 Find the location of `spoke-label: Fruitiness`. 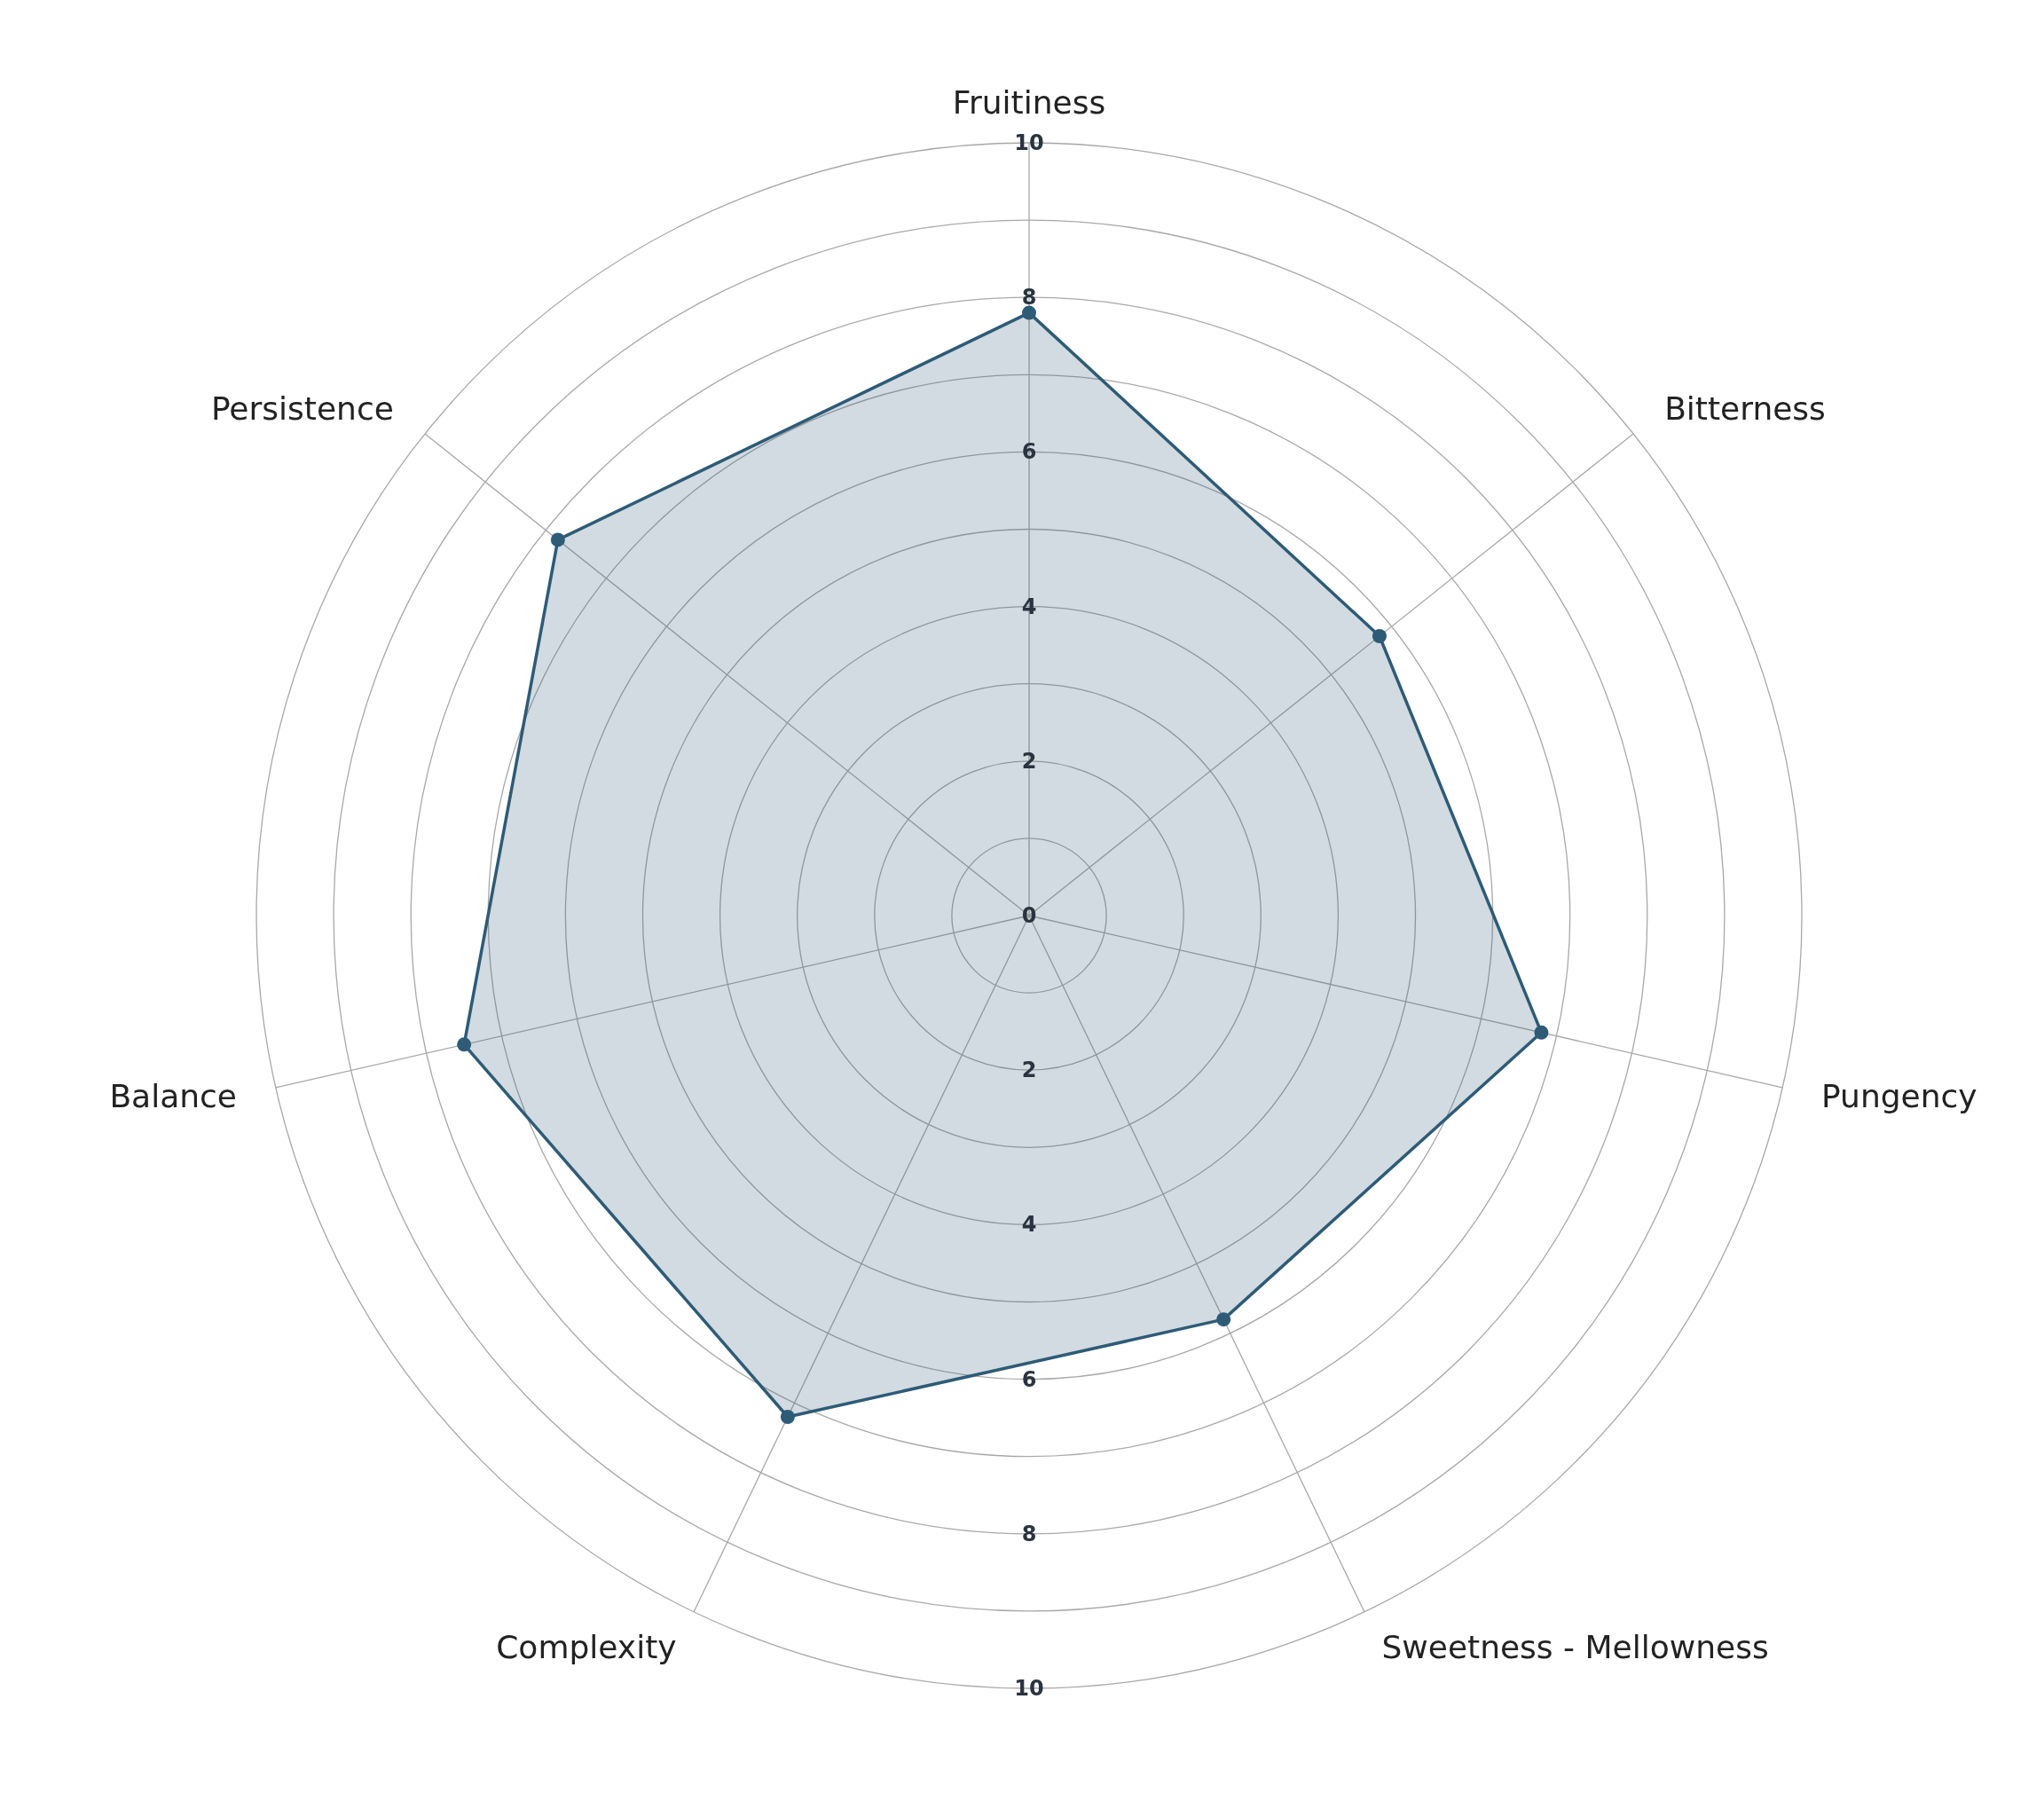

spoke-label: Fruitiness is located at coordinates (1029, 102).